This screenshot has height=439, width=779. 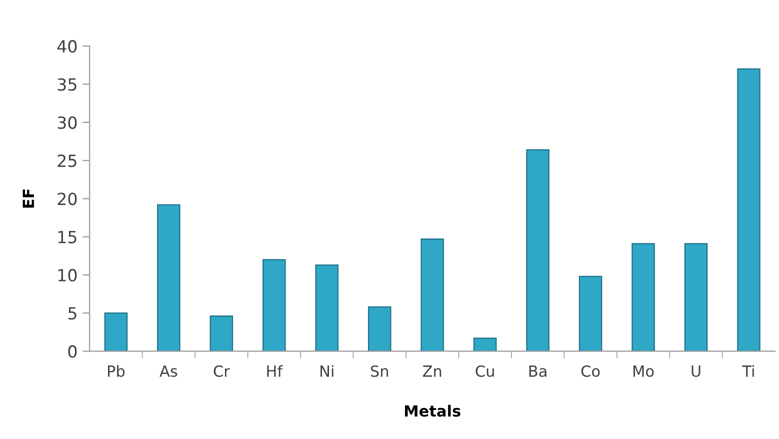 I want to click on y-tick-label: 5, so click(x=72, y=313).